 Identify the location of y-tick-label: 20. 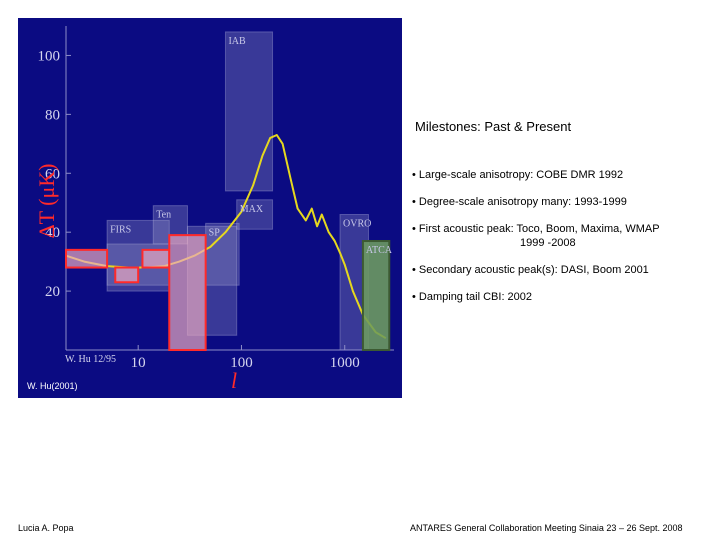
(52, 292).